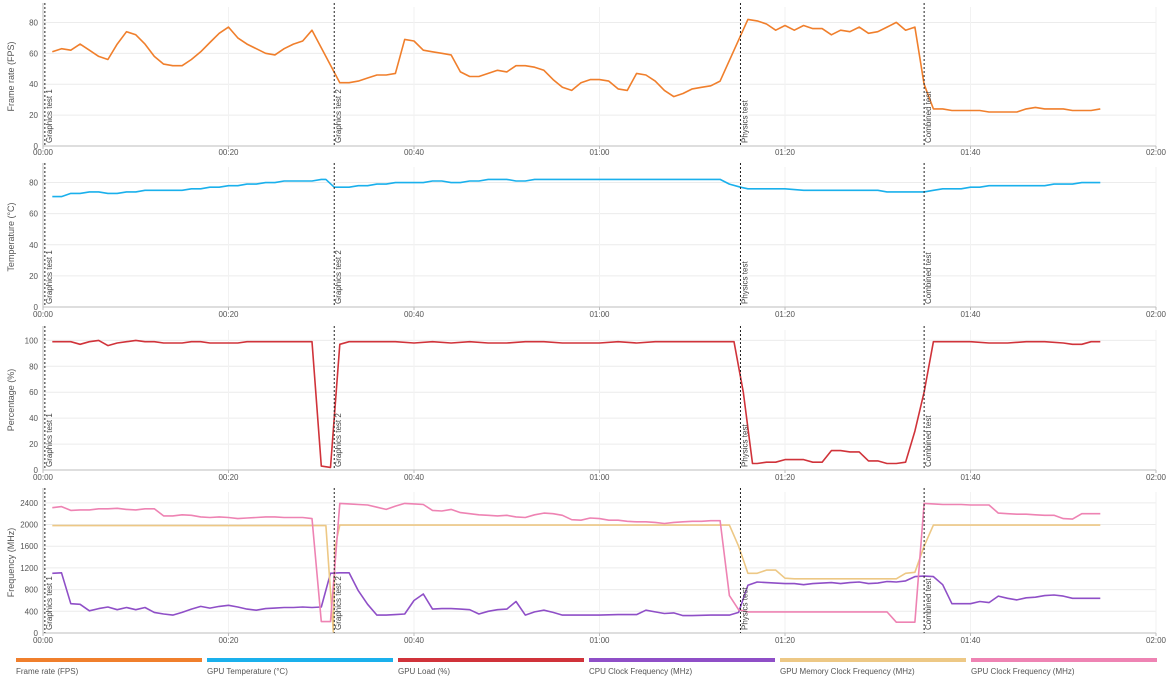 This screenshot has height=683, width=1169. What do you see at coordinates (11, 76) in the screenshot?
I see `y-axis-label: Frame rate (FPS)` at bounding box center [11, 76].